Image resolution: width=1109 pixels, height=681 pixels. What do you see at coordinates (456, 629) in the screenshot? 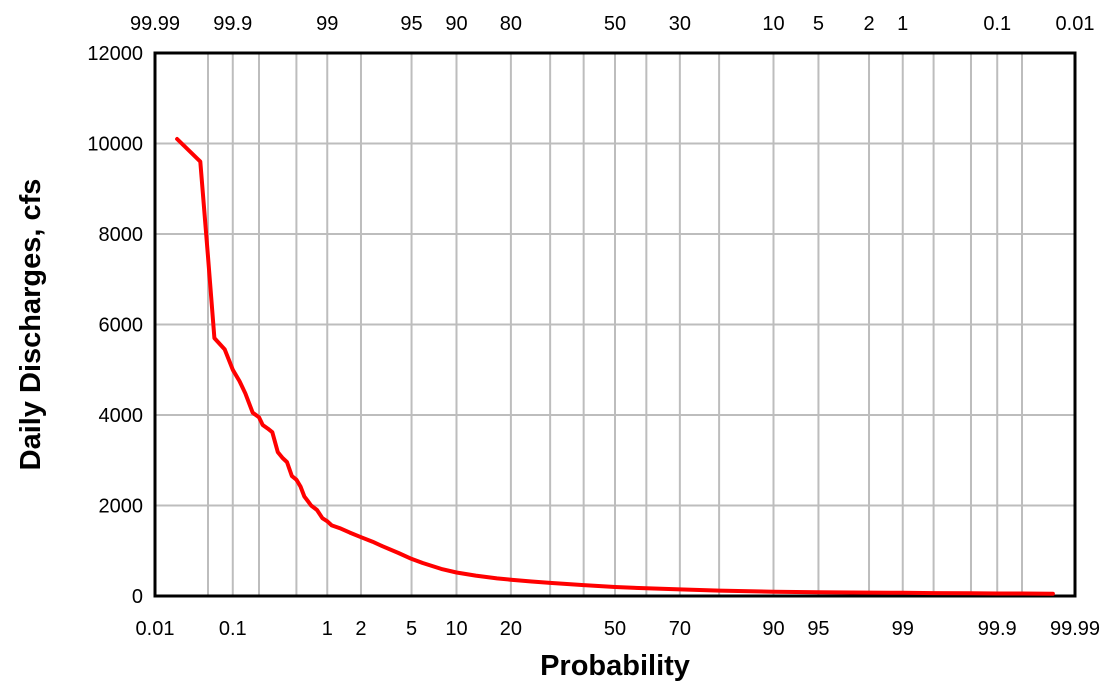
I see `x-tick-label-bottom: 10` at bounding box center [456, 629].